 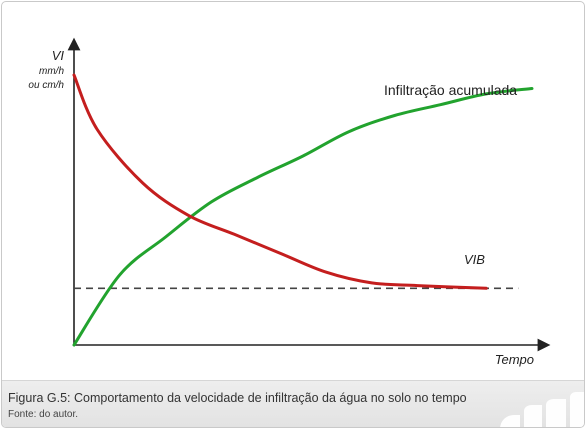 I want to click on publisher-logo-icon, so click(x=542, y=409).